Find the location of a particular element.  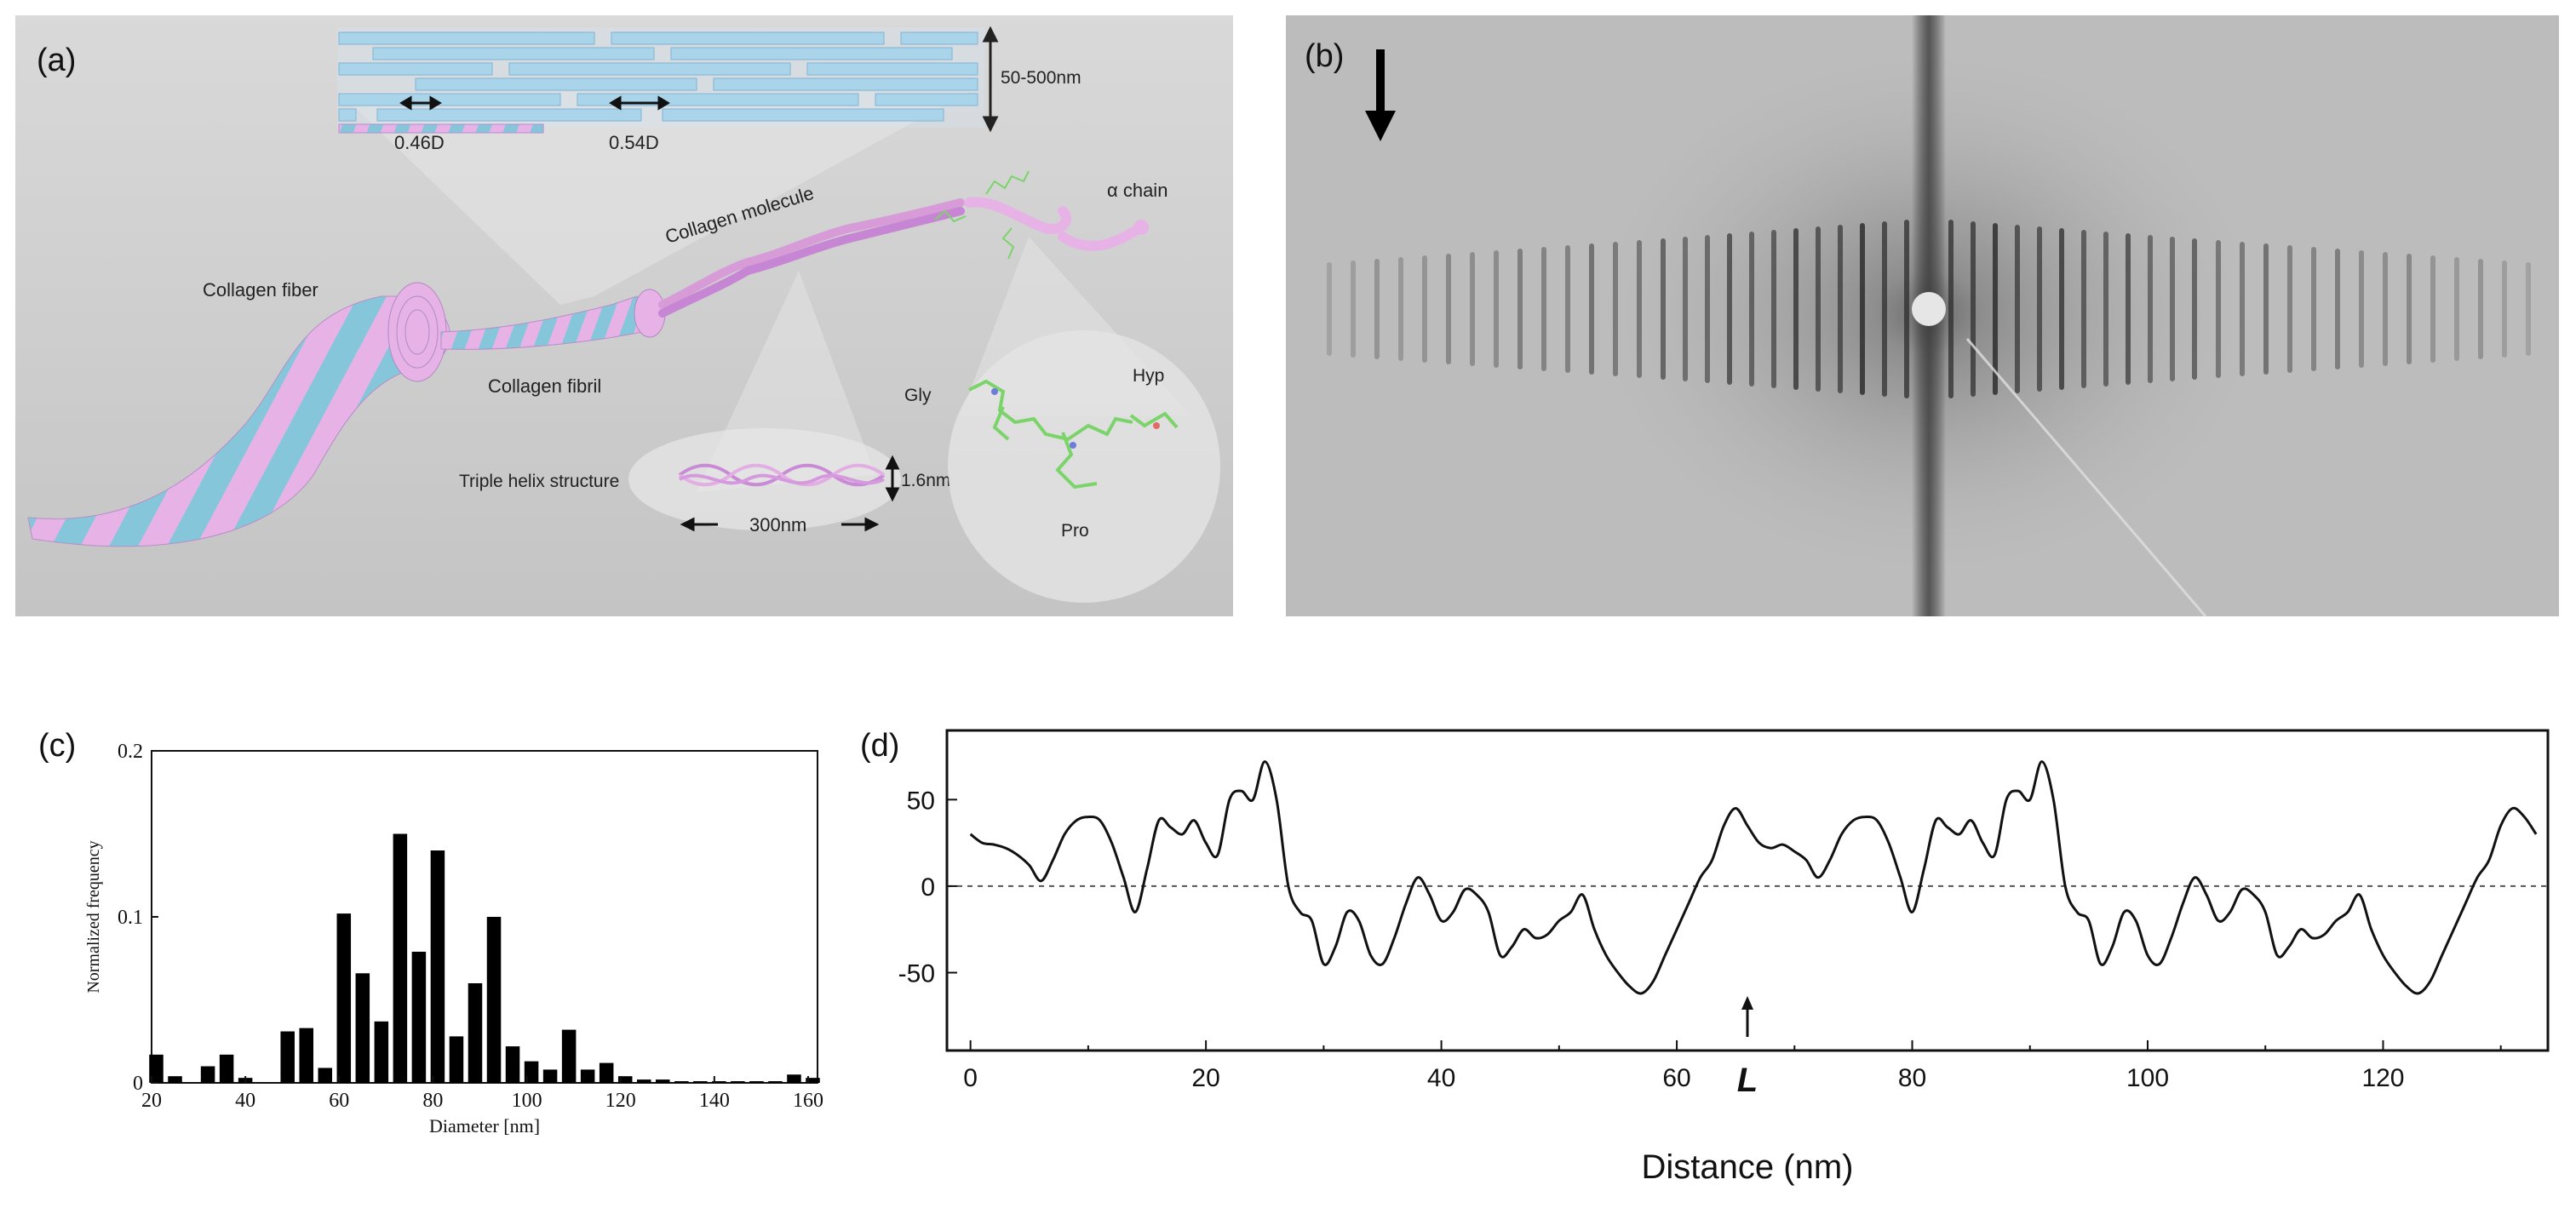

amino-acid-inset is located at coordinates (1084, 466).